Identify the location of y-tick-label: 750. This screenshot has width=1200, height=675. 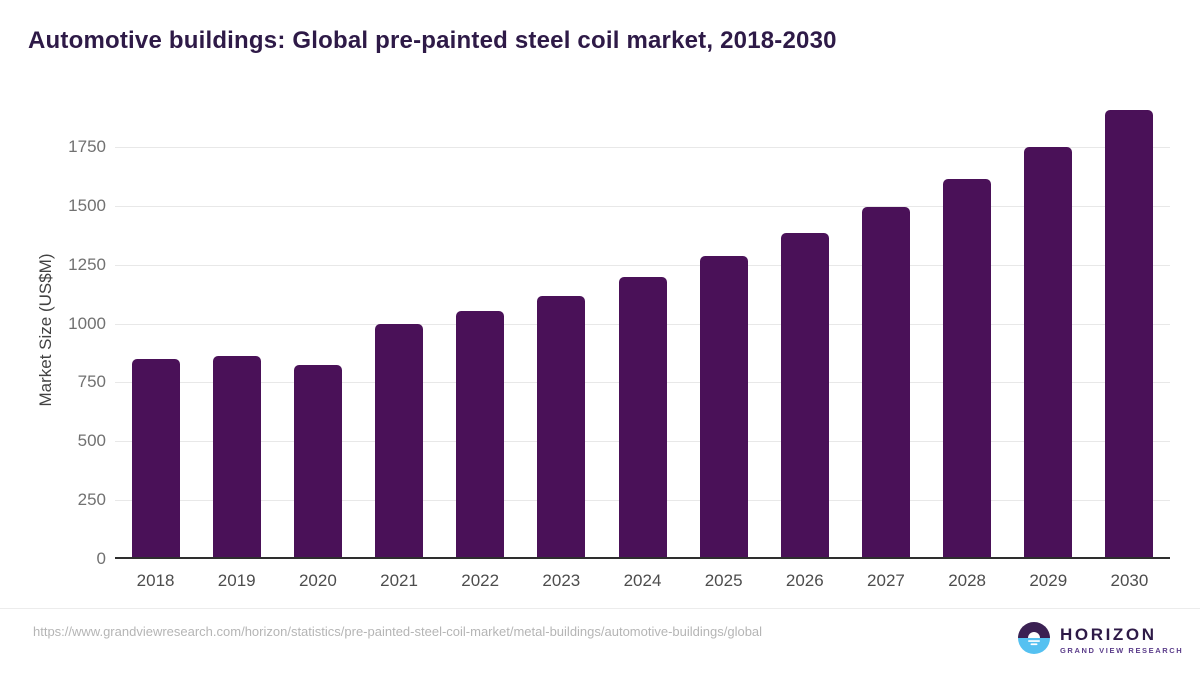
(91, 382).